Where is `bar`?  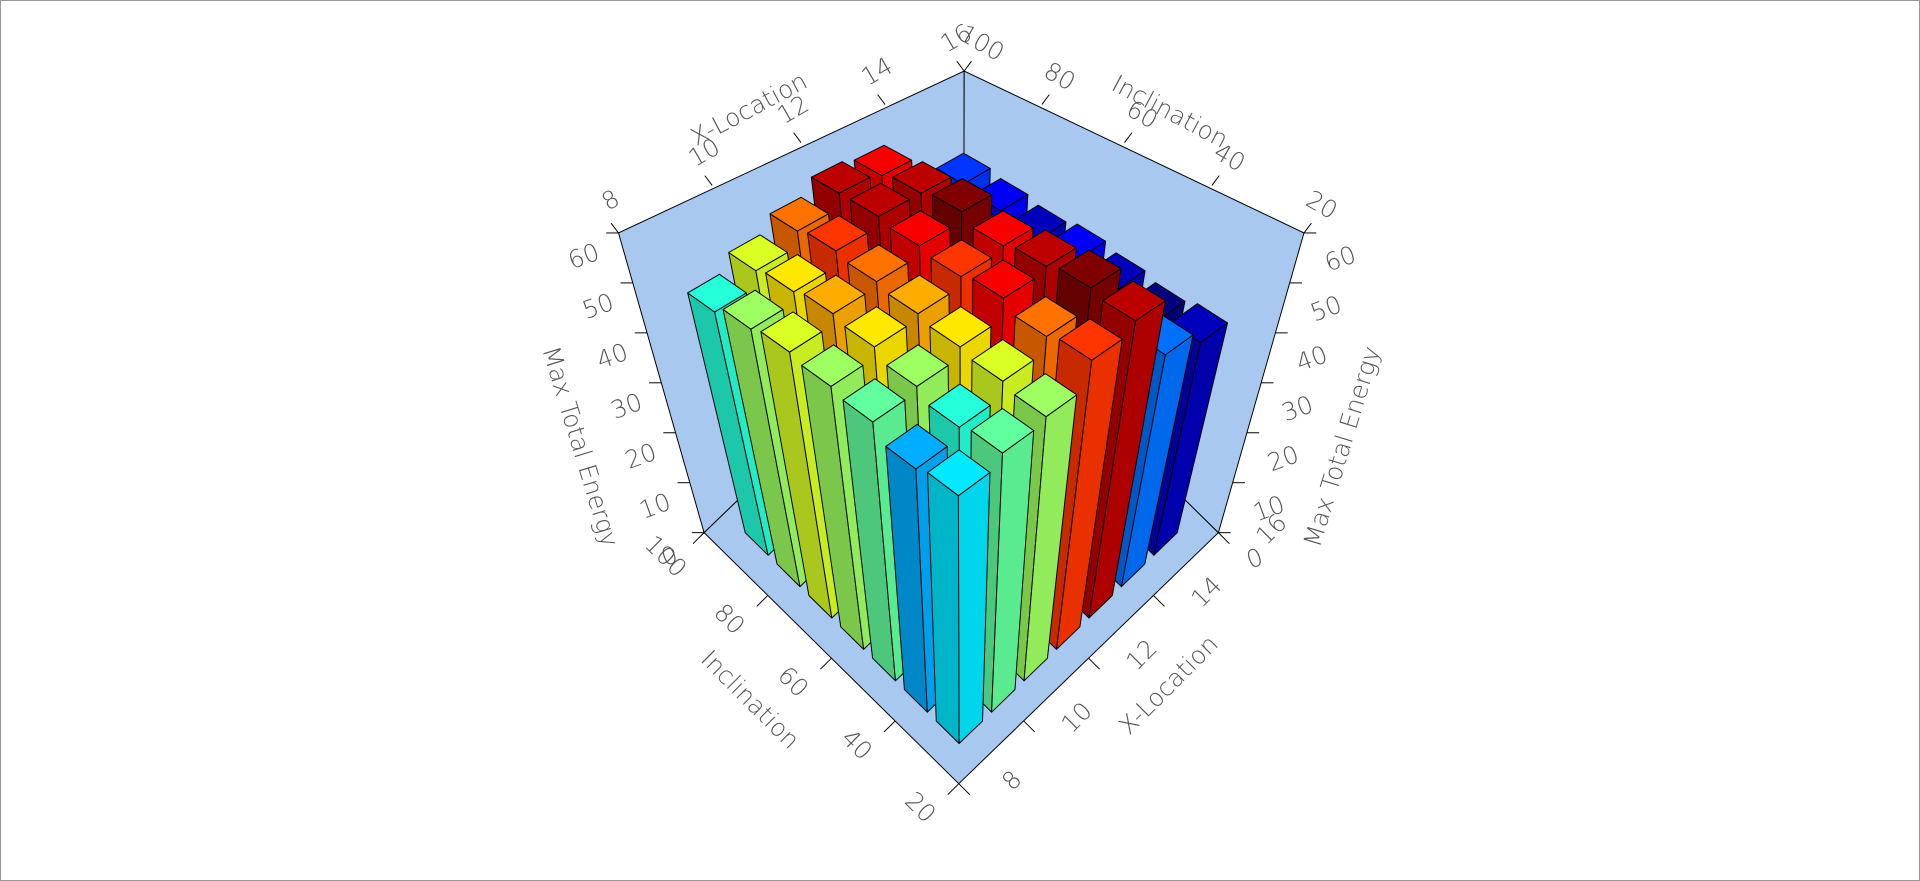
bar is located at coordinates (959, 597).